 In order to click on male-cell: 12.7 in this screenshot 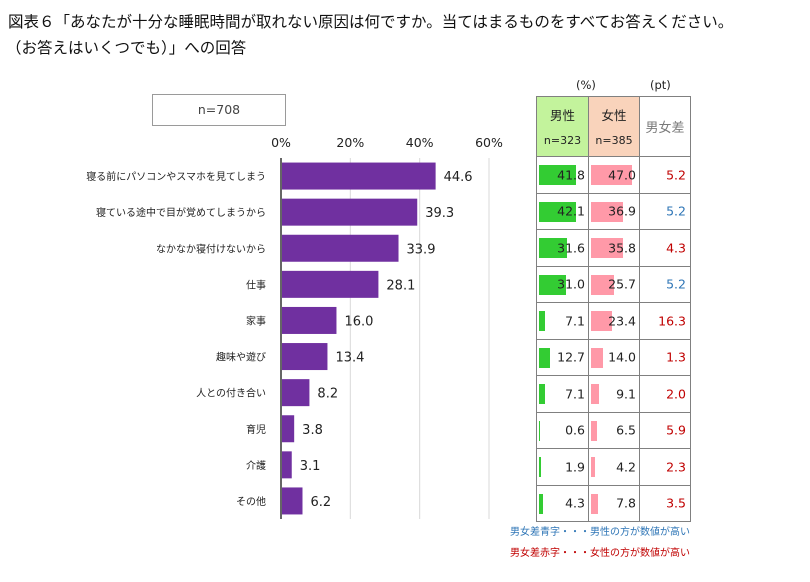, I will do `click(562, 357)`.